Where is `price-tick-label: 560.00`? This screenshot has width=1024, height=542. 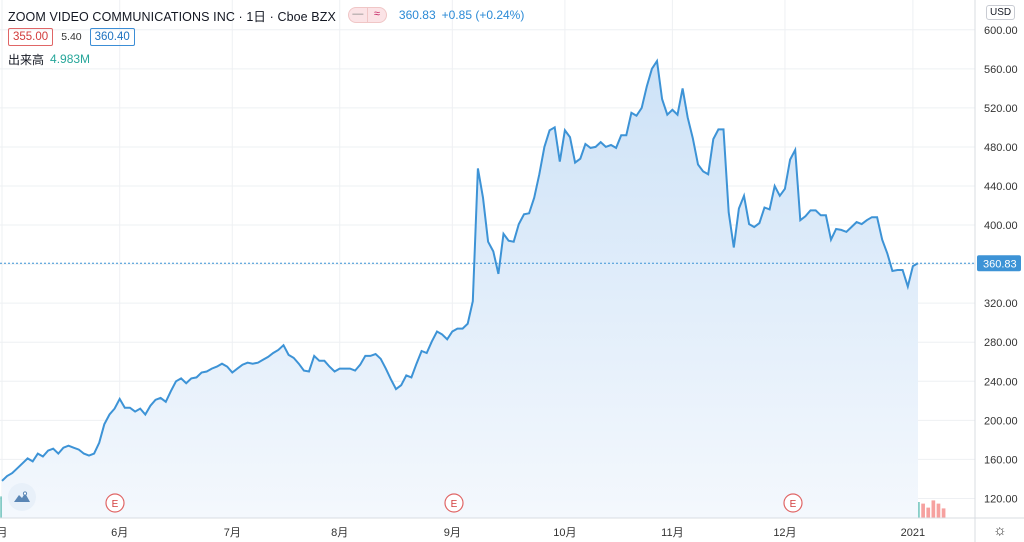 price-tick-label: 560.00 is located at coordinates (1001, 70).